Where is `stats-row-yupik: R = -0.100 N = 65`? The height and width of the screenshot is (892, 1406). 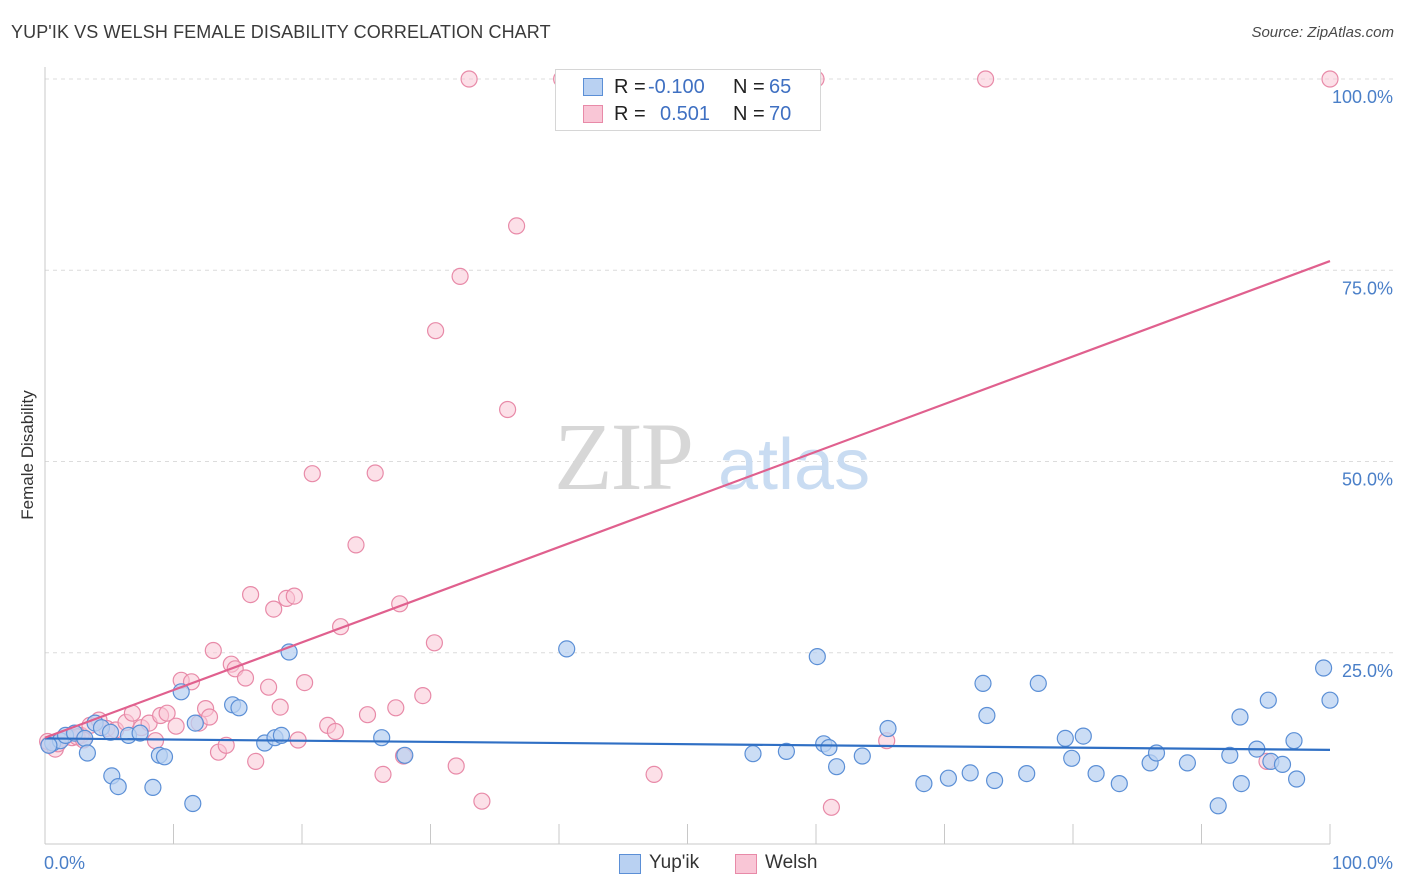
stats-row-yupik: R = -0.100 N = 65 is located at coordinates (688, 87).